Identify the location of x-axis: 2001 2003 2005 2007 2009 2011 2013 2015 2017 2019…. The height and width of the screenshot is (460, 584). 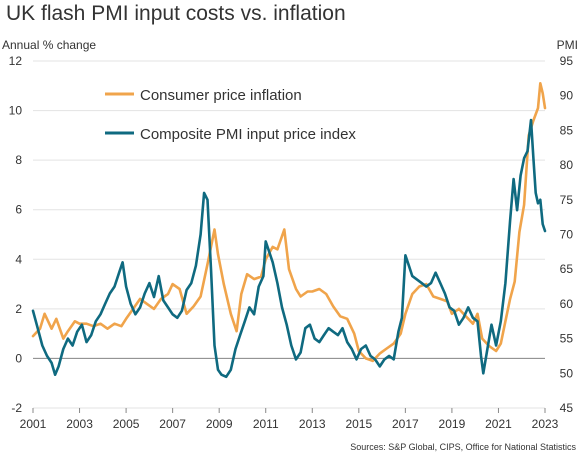
(289, 419).